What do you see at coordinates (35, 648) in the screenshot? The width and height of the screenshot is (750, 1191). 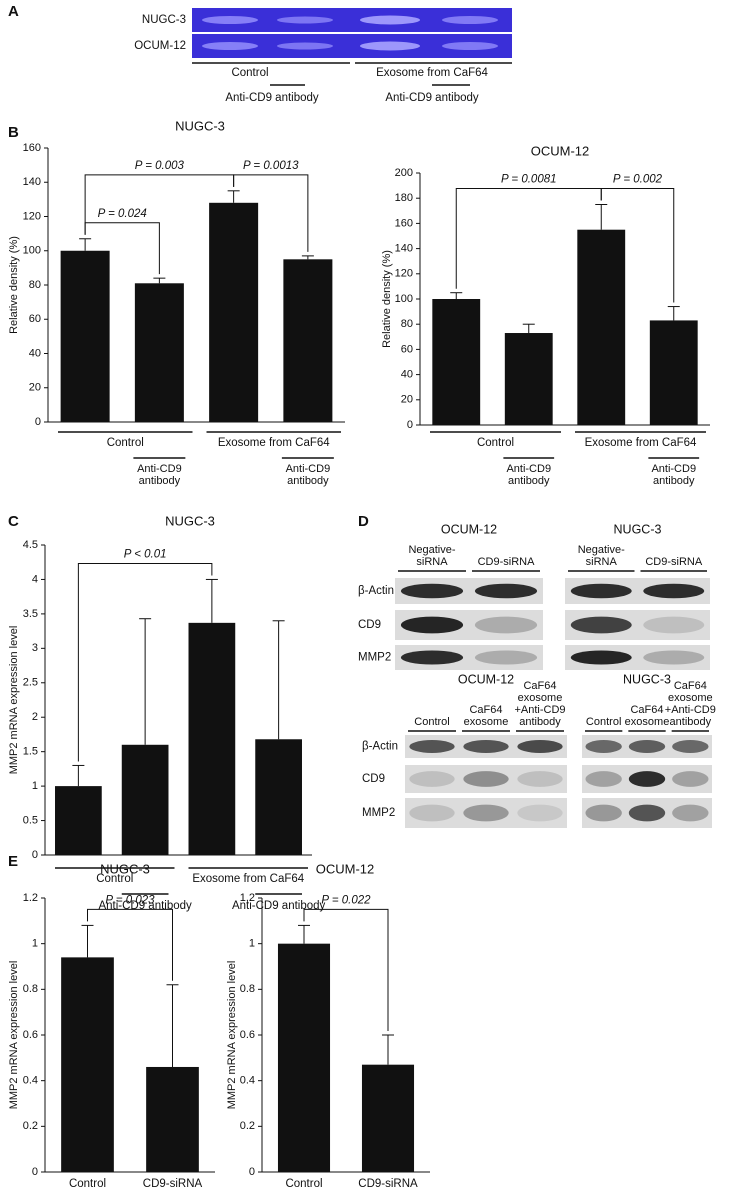 I see `y-tick-label: 3` at bounding box center [35, 648].